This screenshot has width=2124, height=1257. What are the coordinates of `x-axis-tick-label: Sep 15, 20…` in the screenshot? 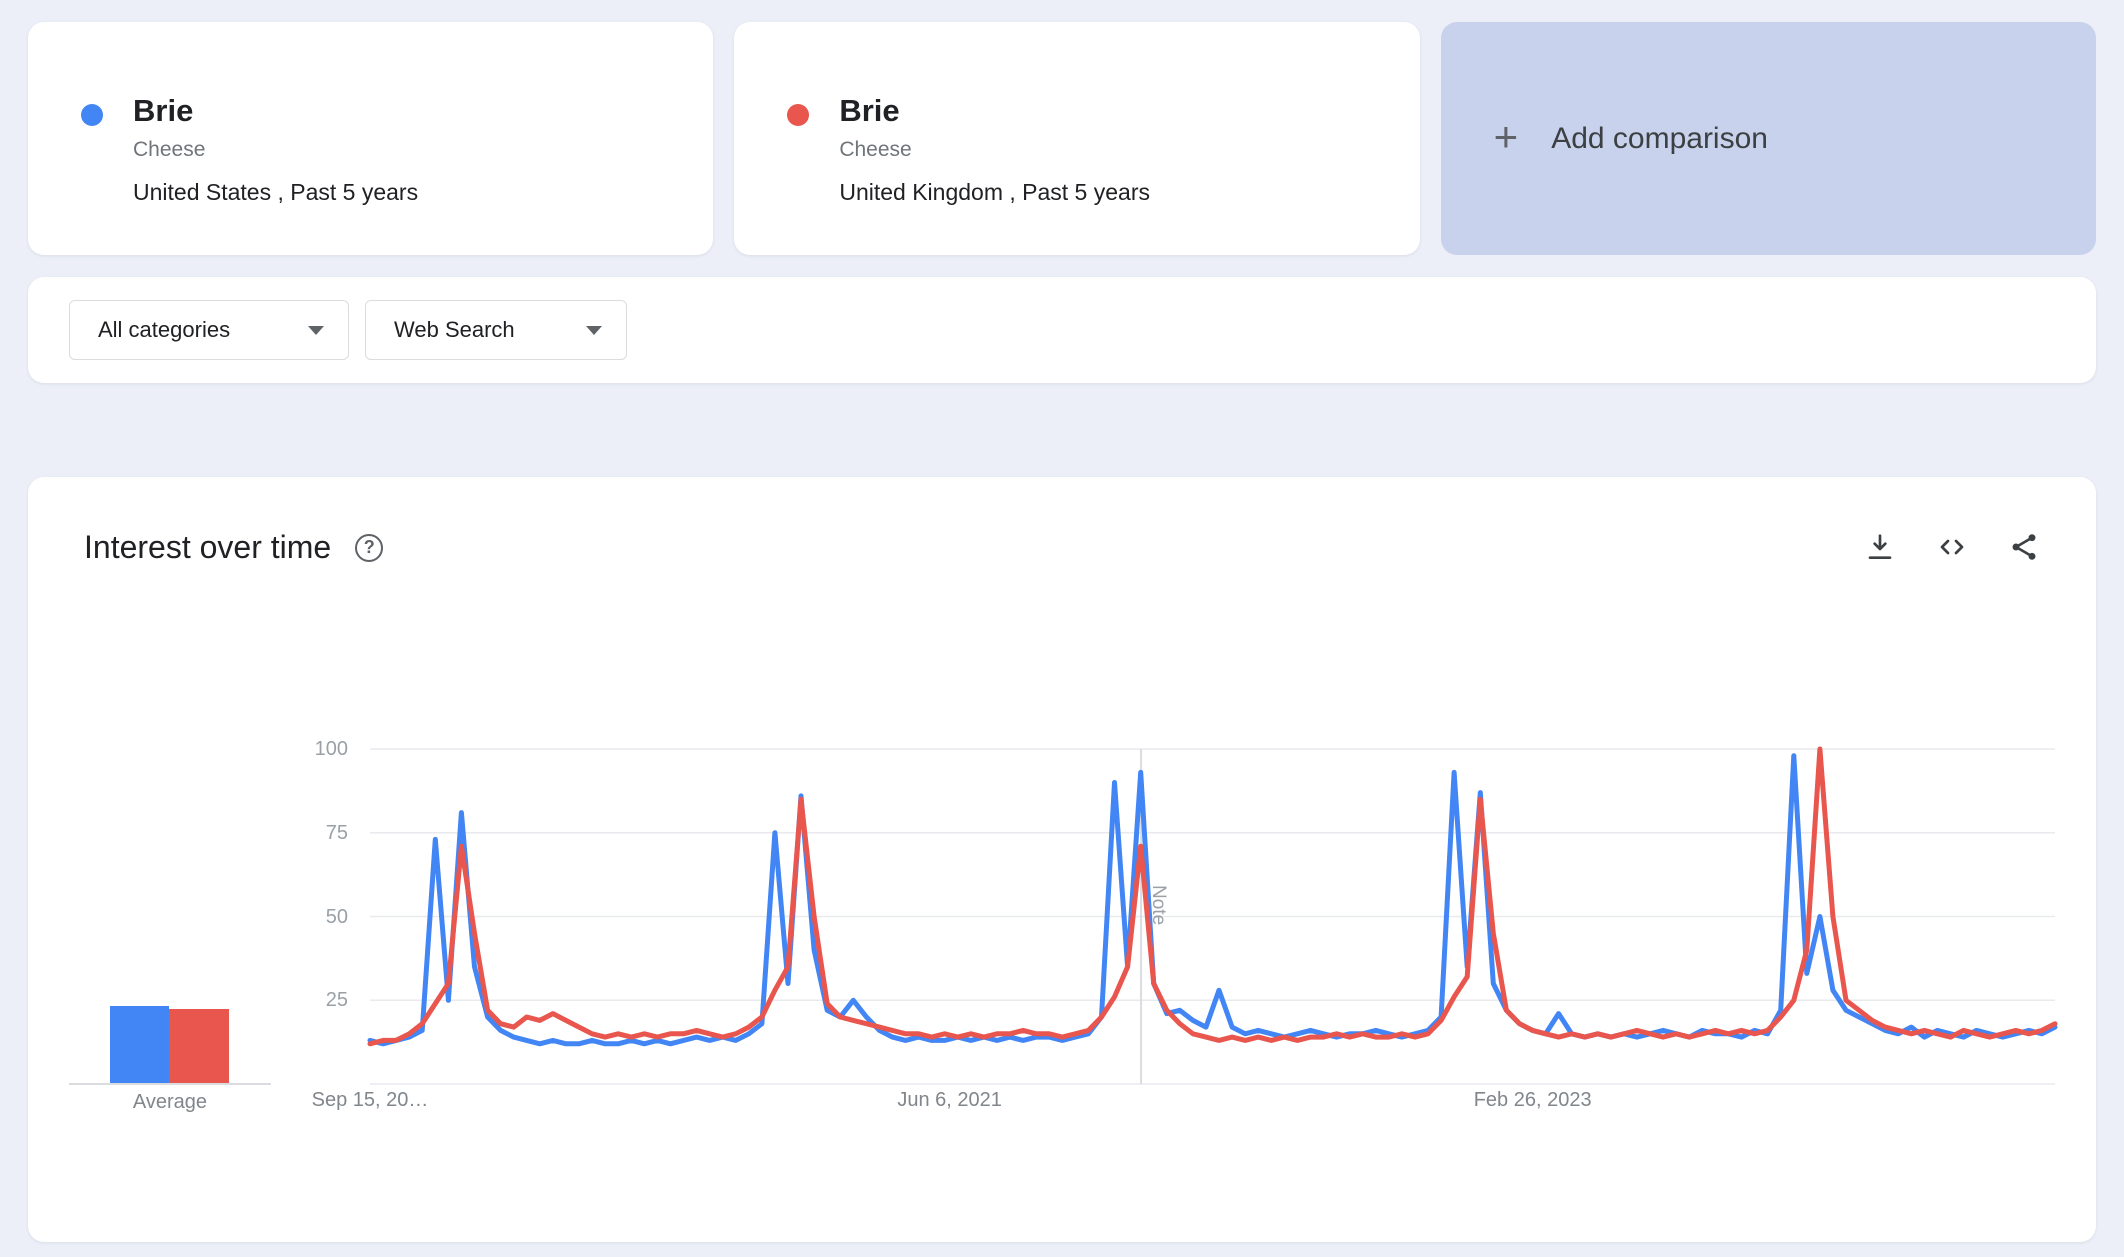 It's located at (370, 1100).